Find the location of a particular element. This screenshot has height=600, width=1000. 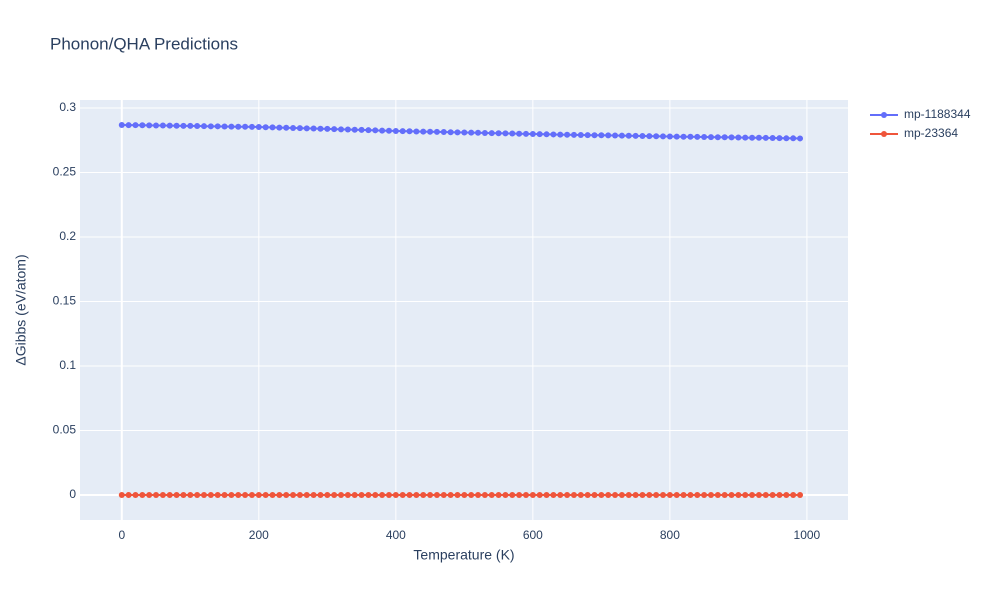

y-tick-label: 0.05 is located at coordinates (65, 430).